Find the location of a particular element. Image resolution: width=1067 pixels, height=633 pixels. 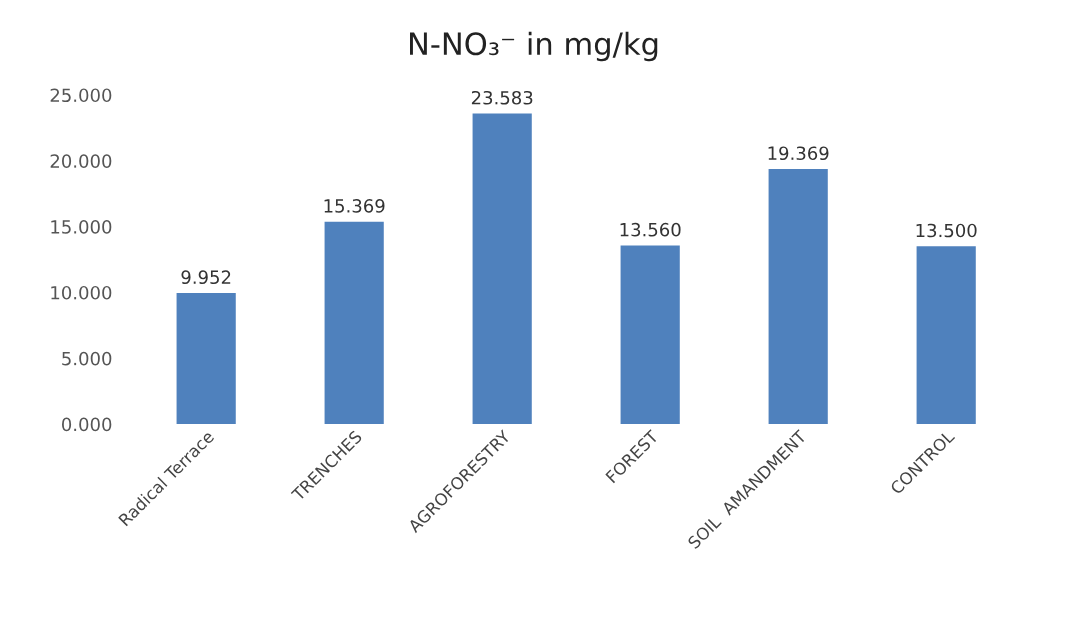

y-tick-label: 15.000 is located at coordinates (81, 227).